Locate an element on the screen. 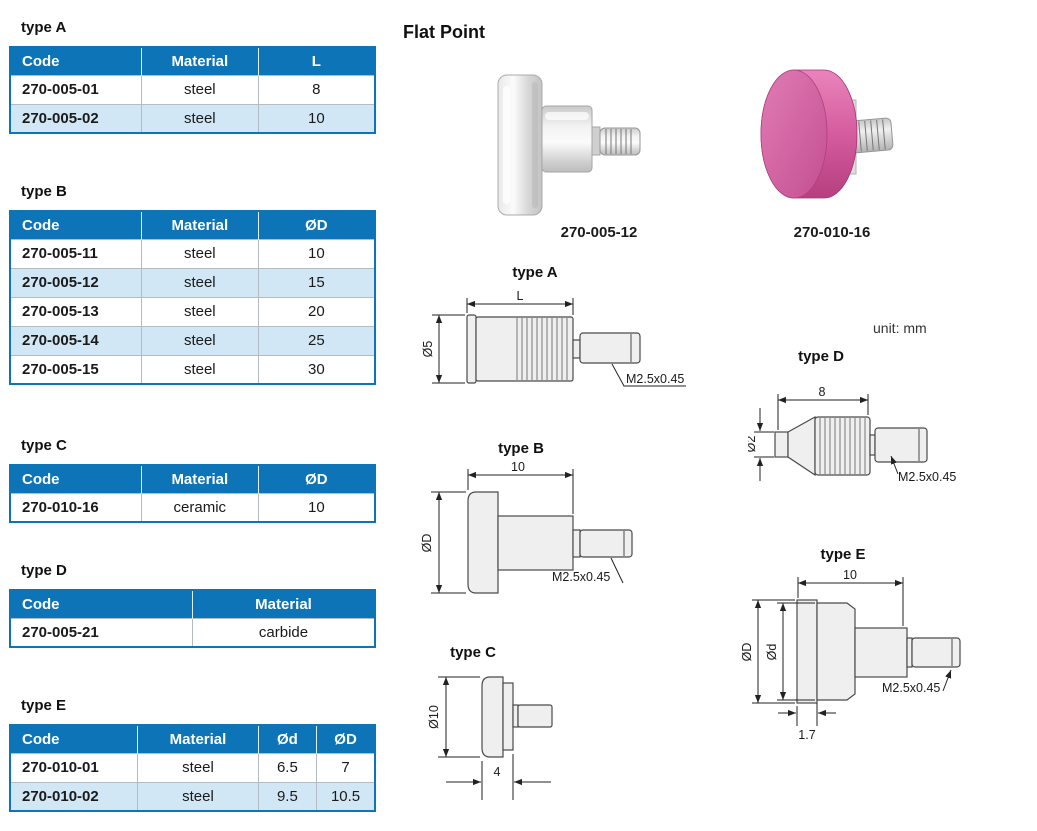 Image resolution: width=1037 pixels, height=831 pixels. table-header-row: Code Material is located at coordinates (192, 604).